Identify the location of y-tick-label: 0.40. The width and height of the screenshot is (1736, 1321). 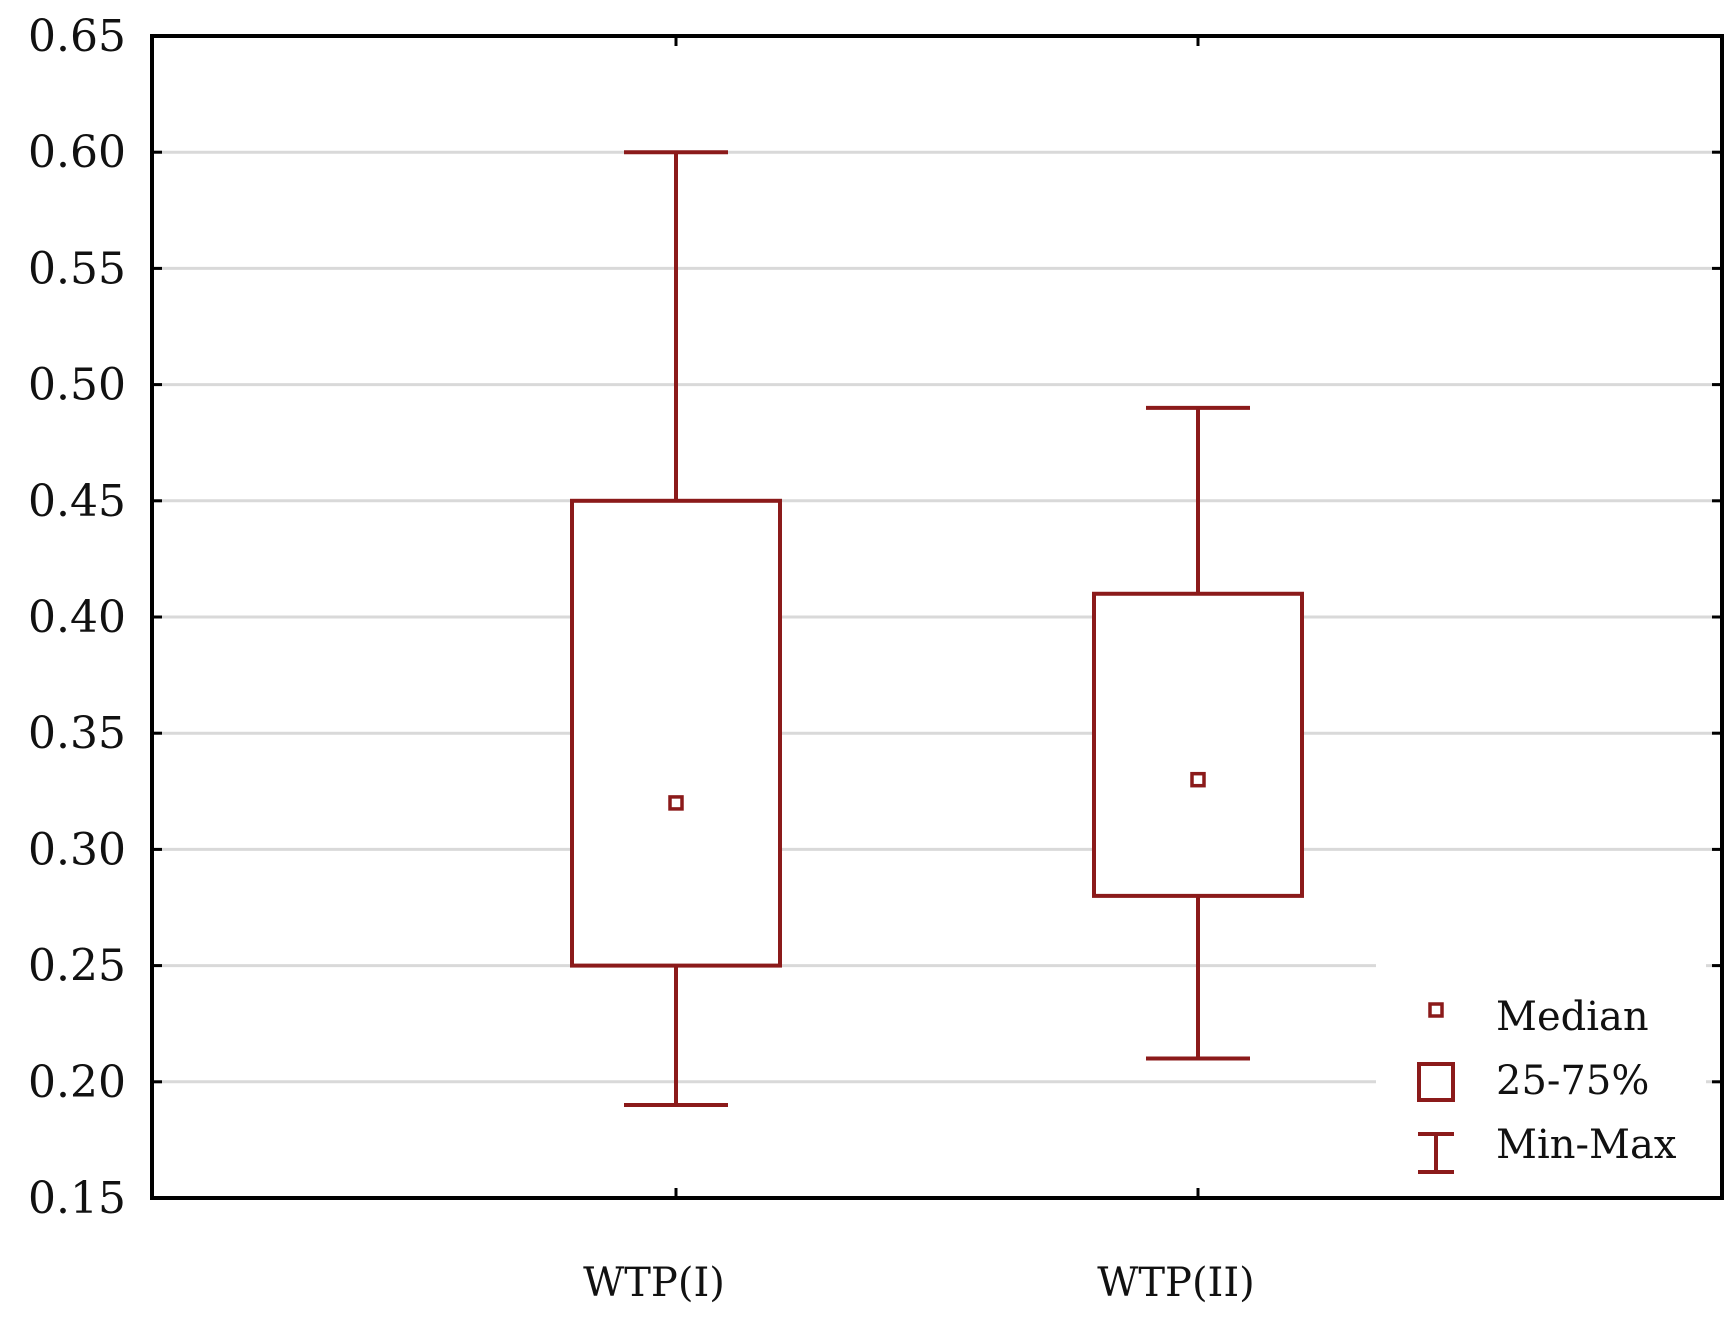
(77, 617).